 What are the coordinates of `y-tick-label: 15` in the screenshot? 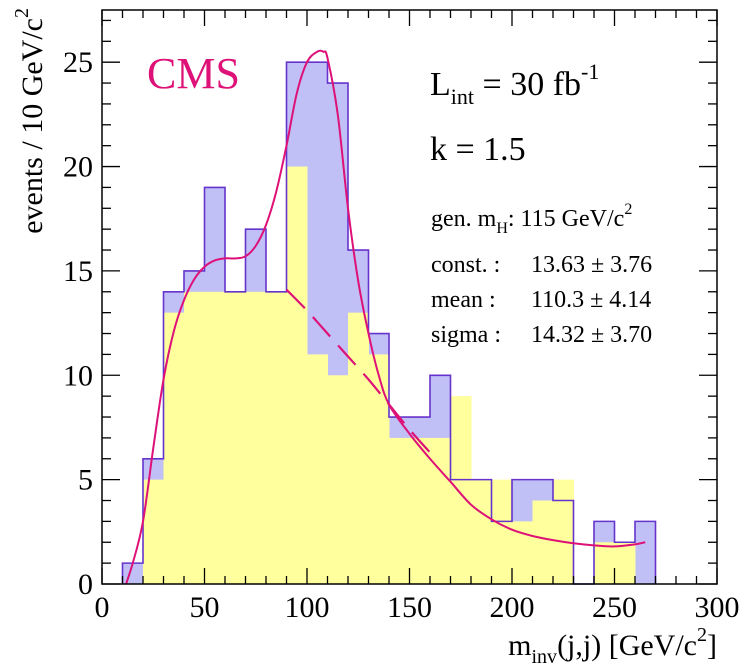 It's located at (78, 271).